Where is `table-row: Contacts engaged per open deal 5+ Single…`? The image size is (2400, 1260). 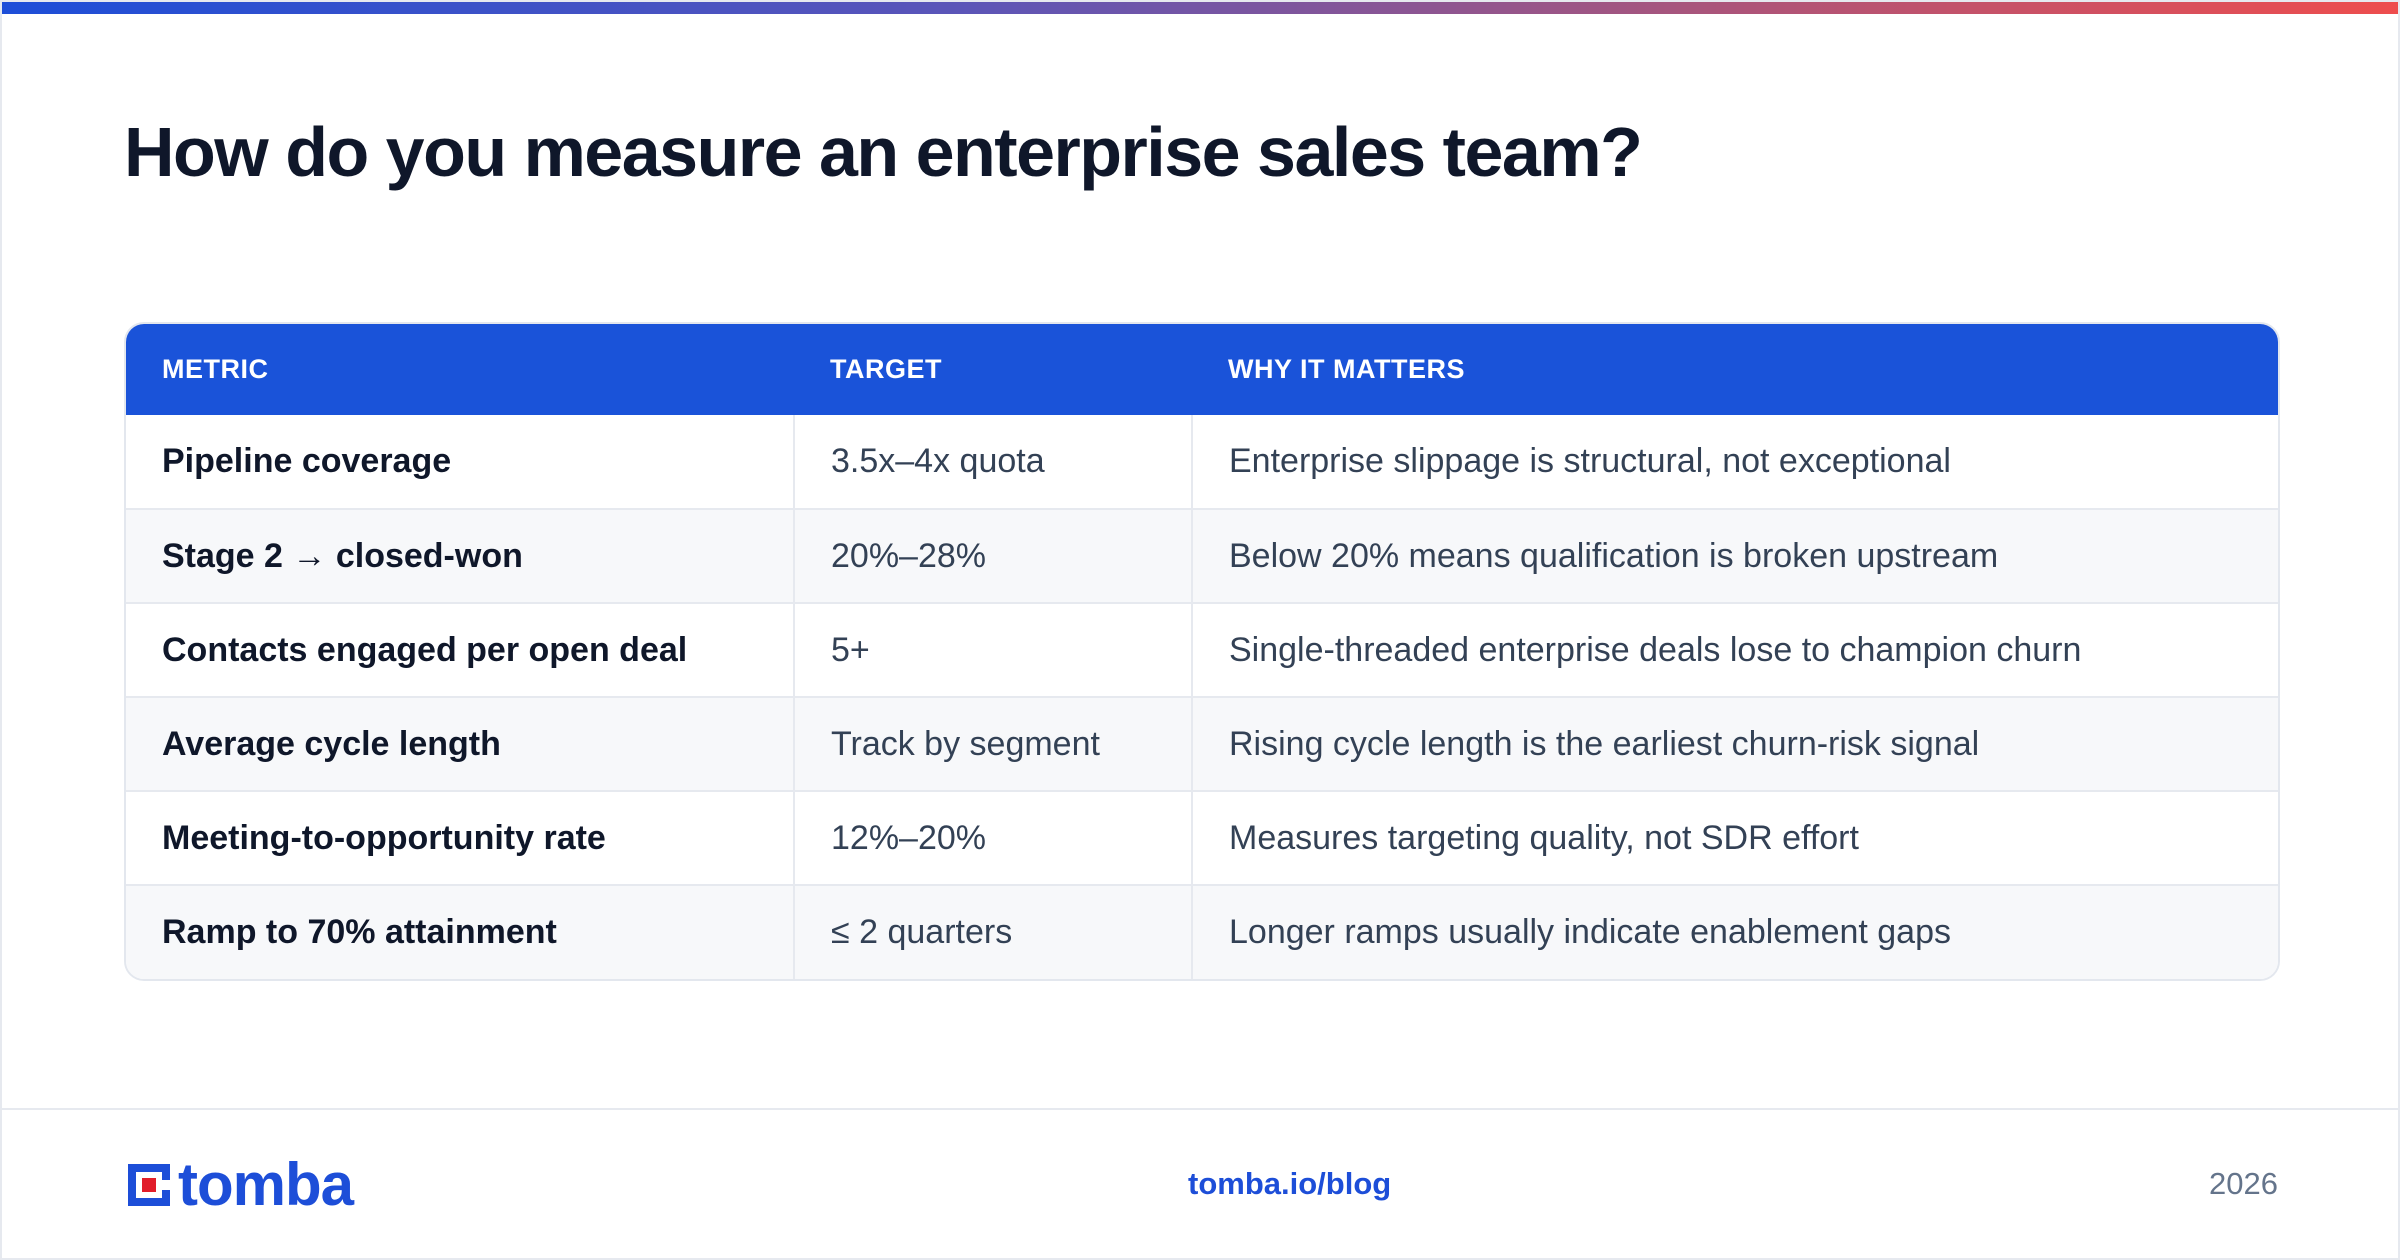 table-row: Contacts engaged per open deal 5+ Single… is located at coordinates (1202, 649).